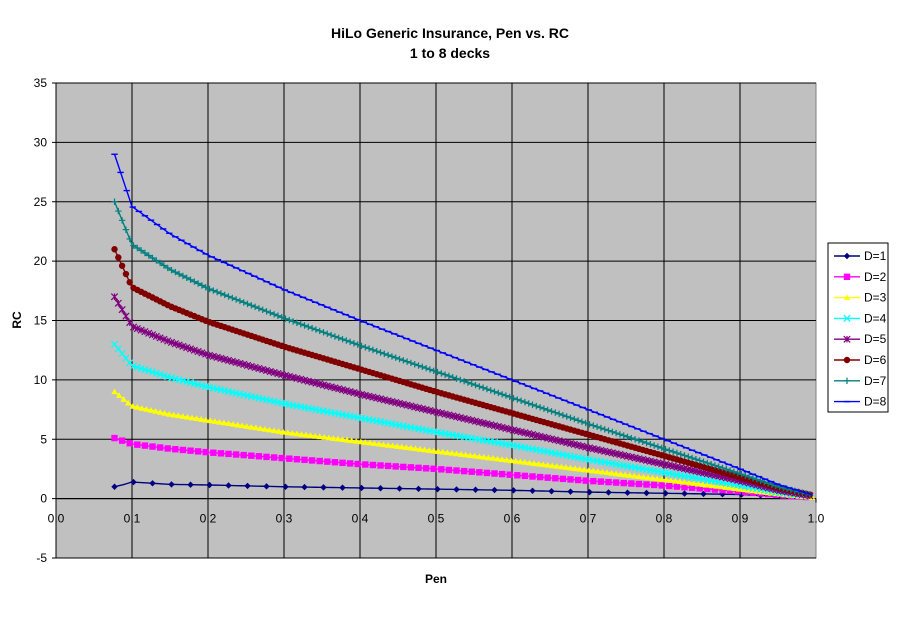  Describe the element at coordinates (860, 256) in the screenshot. I see `legend-item: D=1` at that location.